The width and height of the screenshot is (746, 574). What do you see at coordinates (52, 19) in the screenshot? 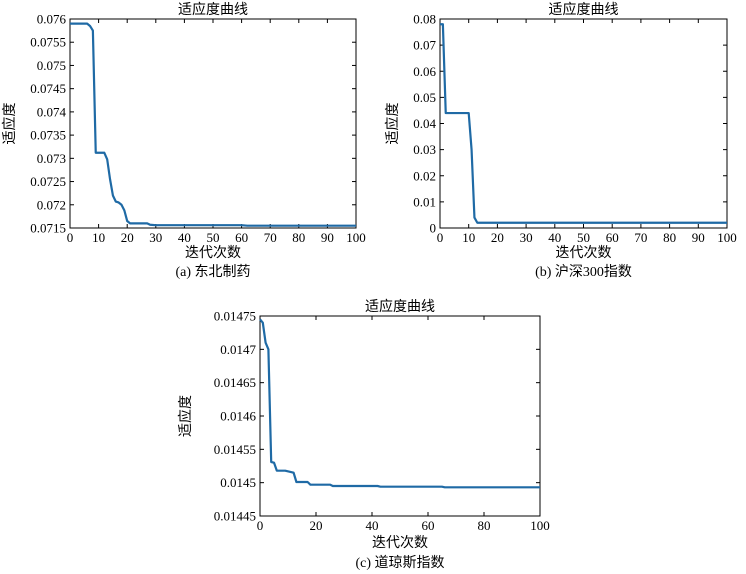
I see `y-tick-label: 0.076` at bounding box center [52, 19].